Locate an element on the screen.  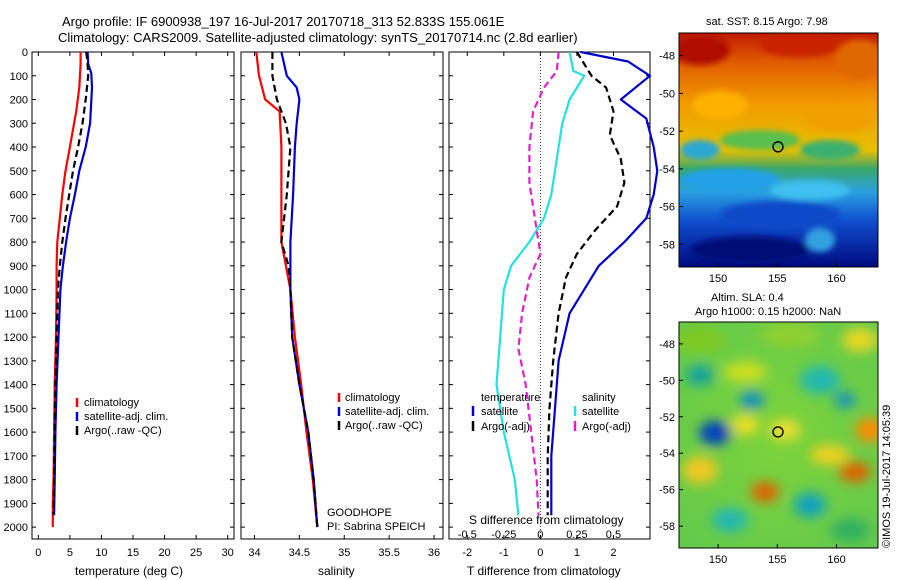
x-tick-label: 10 is located at coordinates (101, 553).